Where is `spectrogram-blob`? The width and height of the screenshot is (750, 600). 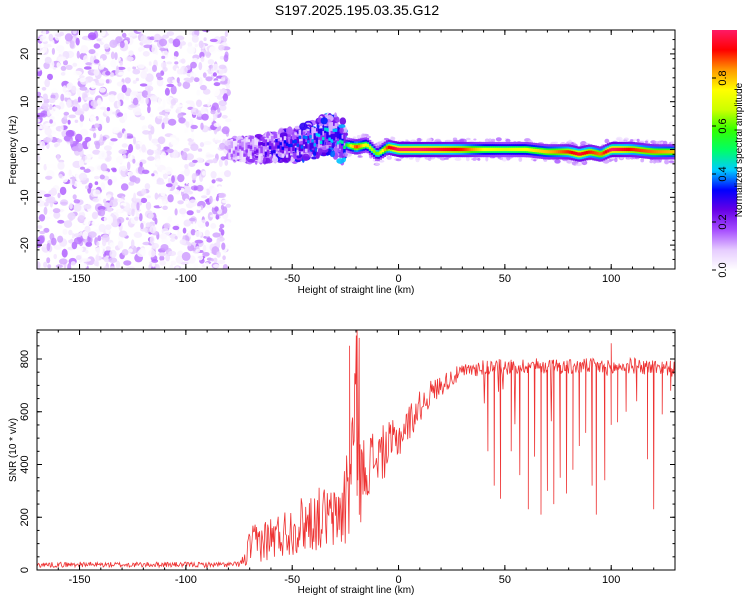
spectrogram-blob is located at coordinates (297, 127).